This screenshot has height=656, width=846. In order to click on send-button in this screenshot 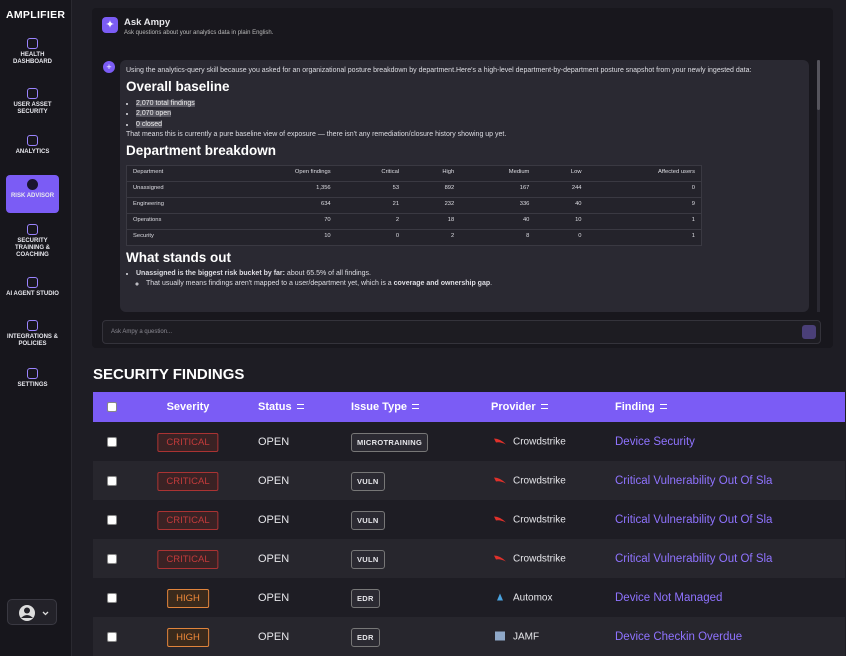, I will do `click(809, 332)`.